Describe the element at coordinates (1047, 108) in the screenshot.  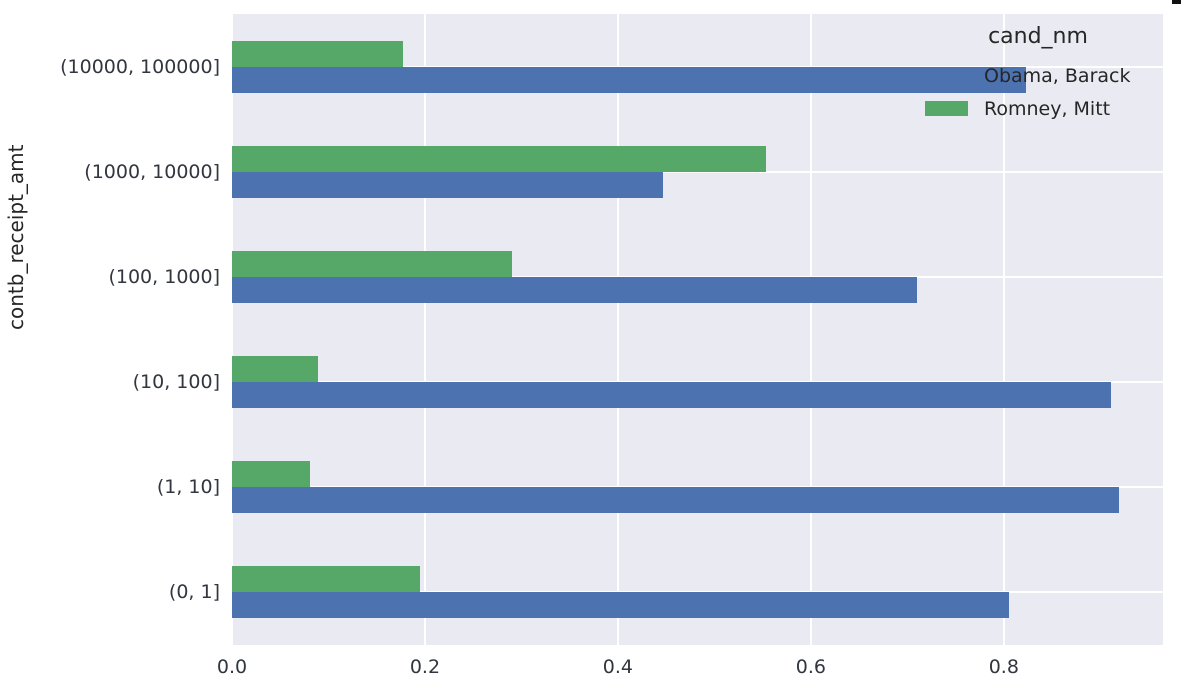
I see `legend-label: Romney, Mitt` at that location.